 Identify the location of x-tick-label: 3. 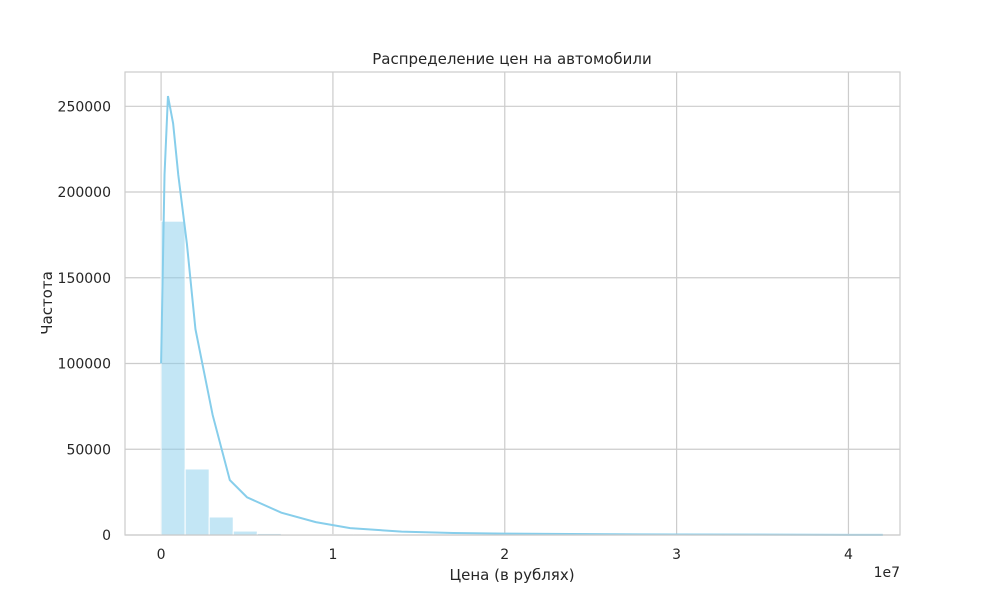
(676, 555).